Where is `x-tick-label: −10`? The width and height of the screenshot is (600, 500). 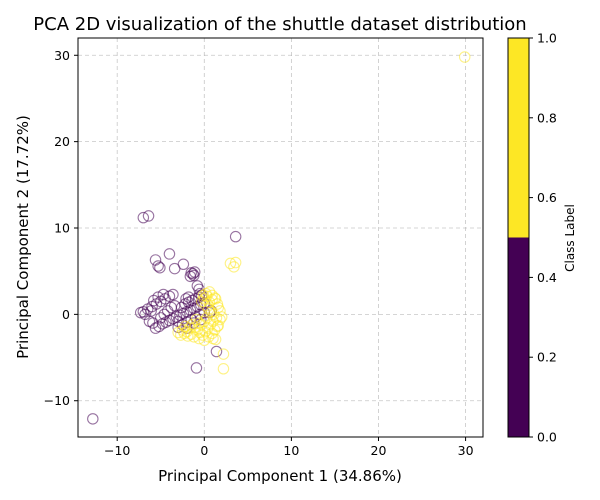
x-tick-label: −10 is located at coordinates (117, 450).